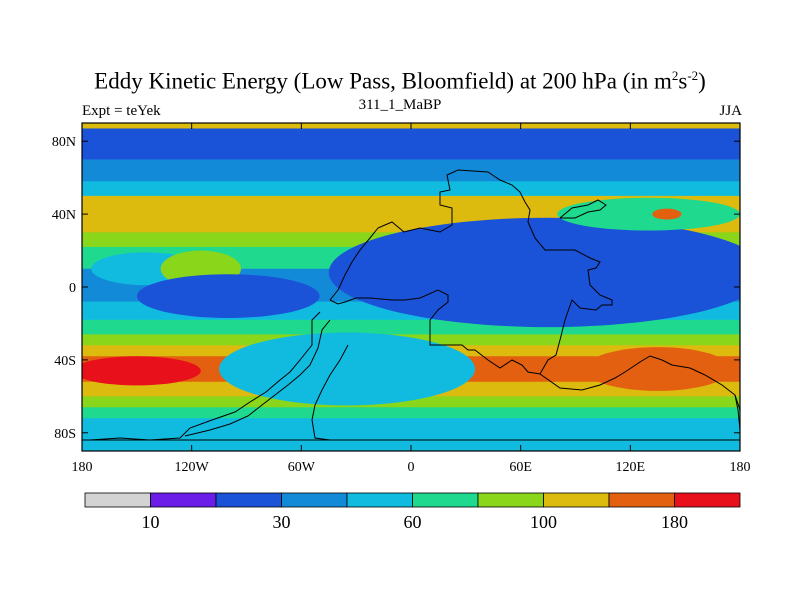  Describe the element at coordinates (631, 467) in the screenshot. I see `x-tick-label-5: 120E` at that location.